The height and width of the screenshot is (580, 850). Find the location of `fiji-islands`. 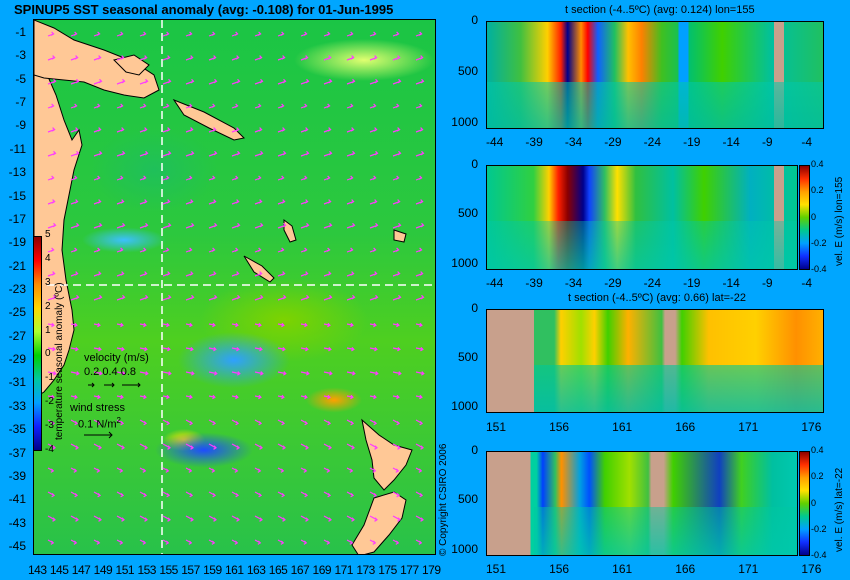

fiji-islands is located at coordinates (400, 236).